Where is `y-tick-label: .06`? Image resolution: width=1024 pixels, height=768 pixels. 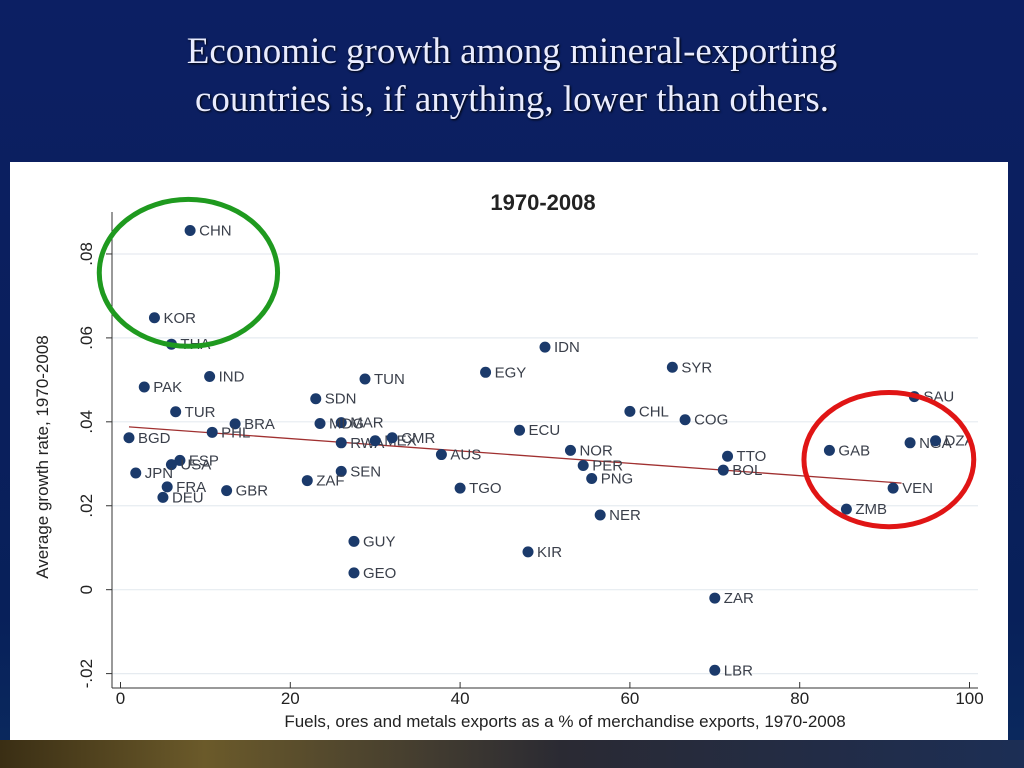 y-tick-label: .06 is located at coordinates (86, 338).